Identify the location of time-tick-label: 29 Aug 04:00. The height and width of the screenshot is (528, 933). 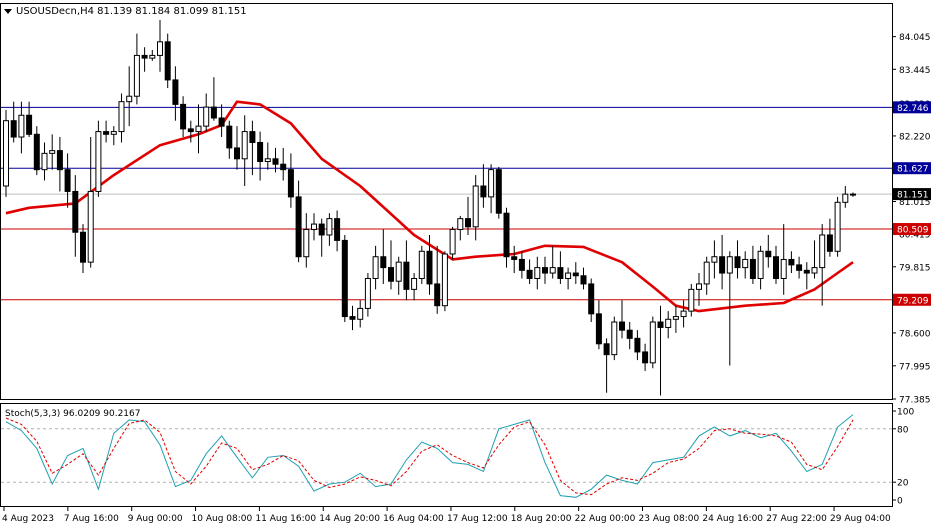
(860, 519).